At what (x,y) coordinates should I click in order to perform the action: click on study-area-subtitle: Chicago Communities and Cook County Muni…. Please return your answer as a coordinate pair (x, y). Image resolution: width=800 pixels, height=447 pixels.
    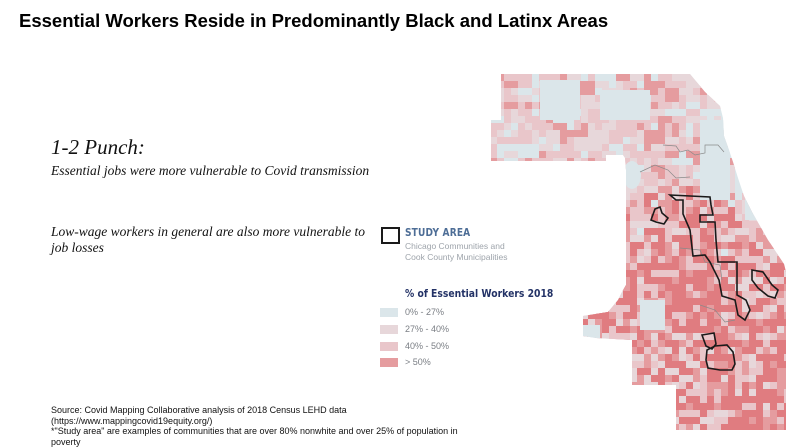
    Looking at the image, I should click on (456, 252).